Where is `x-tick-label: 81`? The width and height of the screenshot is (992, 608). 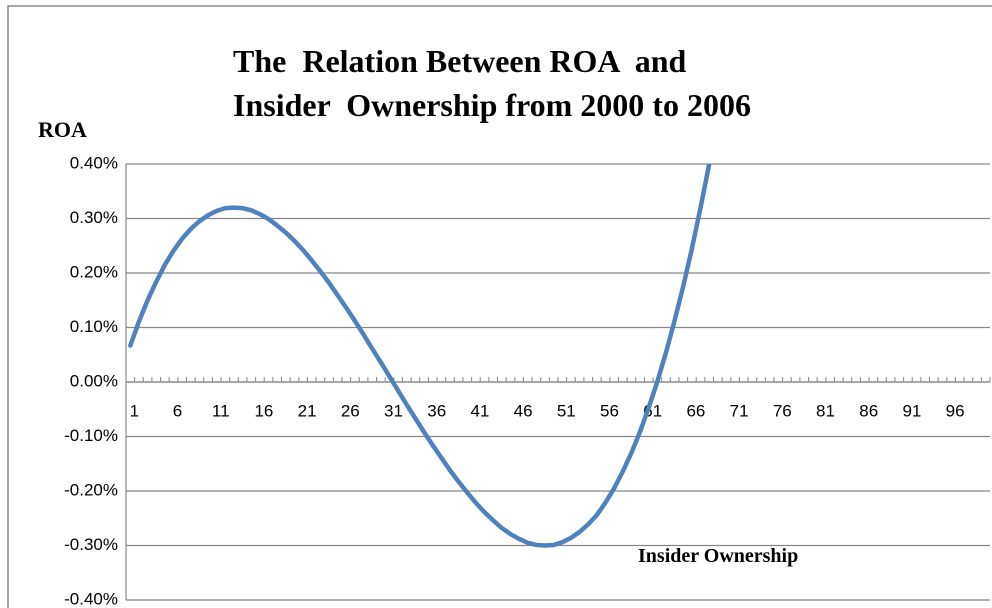
x-tick-label: 81 is located at coordinates (825, 410).